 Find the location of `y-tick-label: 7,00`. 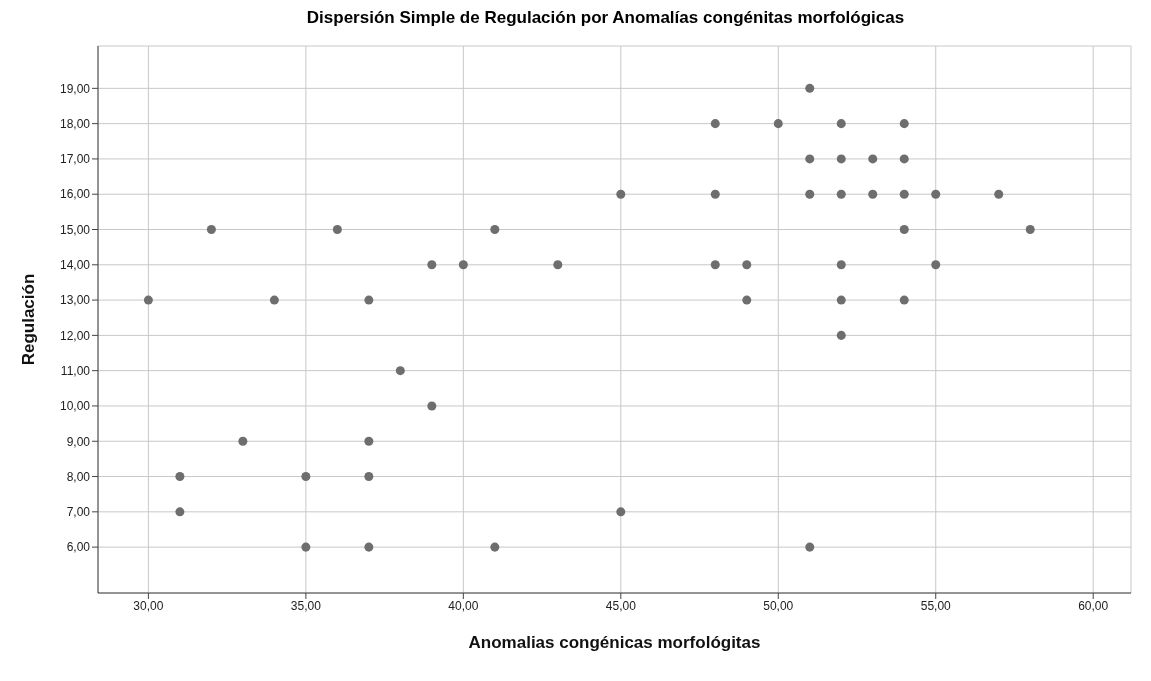

y-tick-label: 7,00 is located at coordinates (78, 512).